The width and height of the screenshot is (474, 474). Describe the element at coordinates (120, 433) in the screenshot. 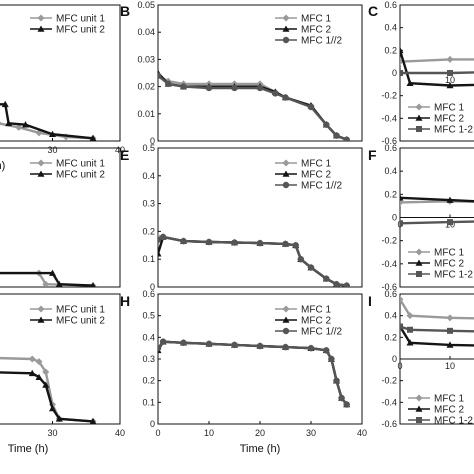

I see `x-tick-label: 40` at that location.